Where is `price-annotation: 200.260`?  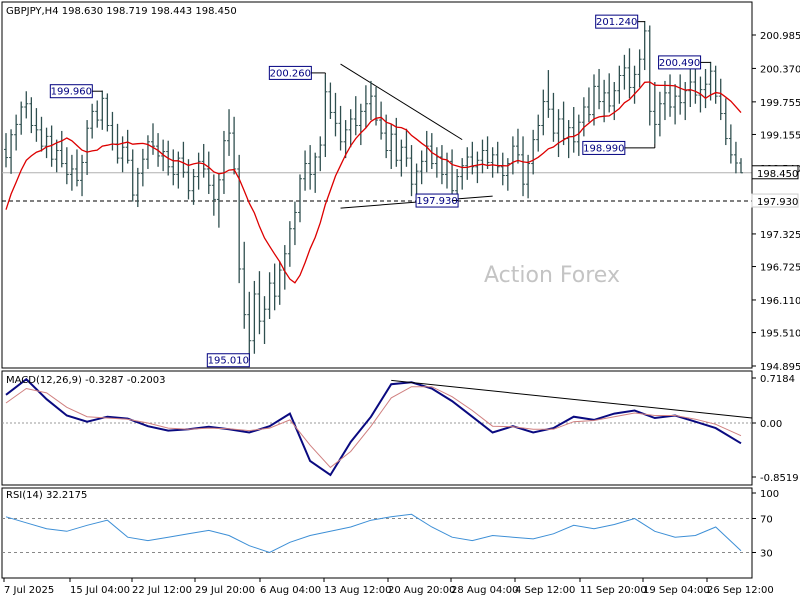
price-annotation: 200.260 is located at coordinates (297, 72).